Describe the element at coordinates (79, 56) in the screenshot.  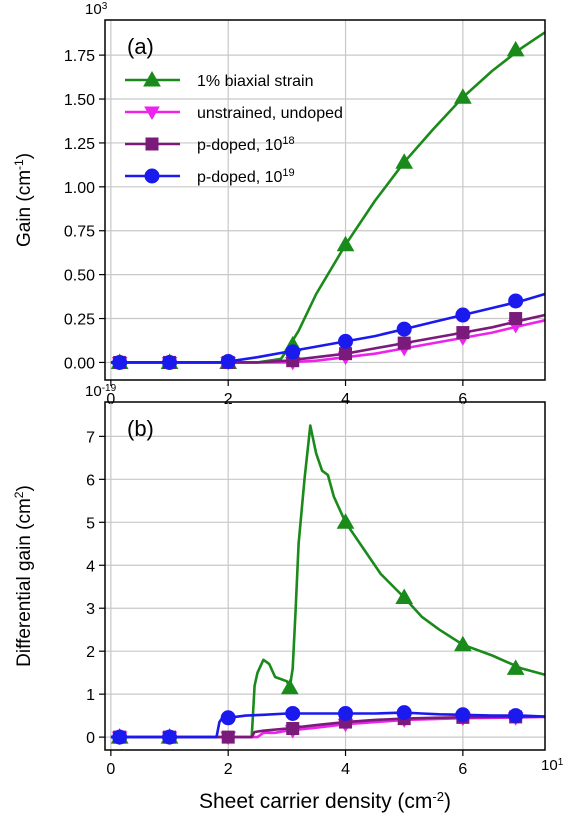
I see `y-tick-label: 1.75` at that location.